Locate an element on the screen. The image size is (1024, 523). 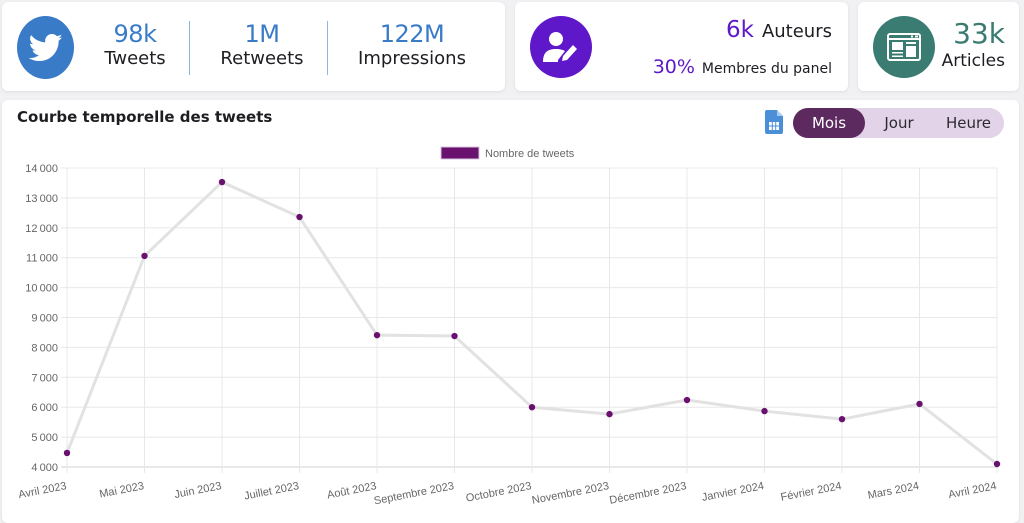
stat-tweets: 98k Tweets is located at coordinates (135, 45).